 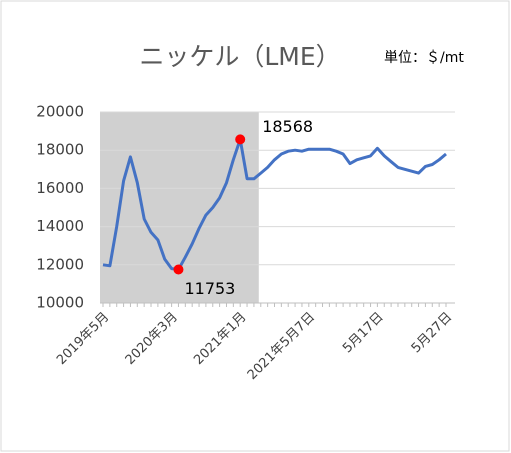 I want to click on chart-title: ニッケル（LME）, so click(x=239, y=56).